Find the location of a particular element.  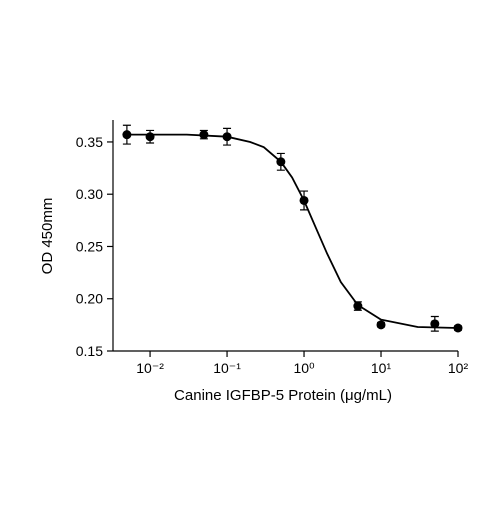

y-tick-label: 0.30 is located at coordinates (89, 194).